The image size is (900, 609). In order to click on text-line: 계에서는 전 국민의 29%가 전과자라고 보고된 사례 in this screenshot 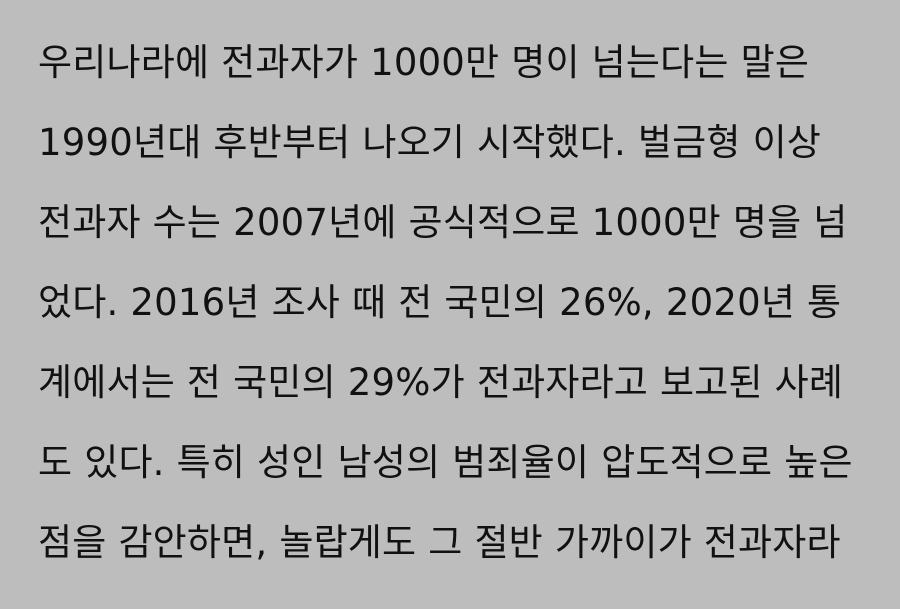, I will do `click(441, 382)`.